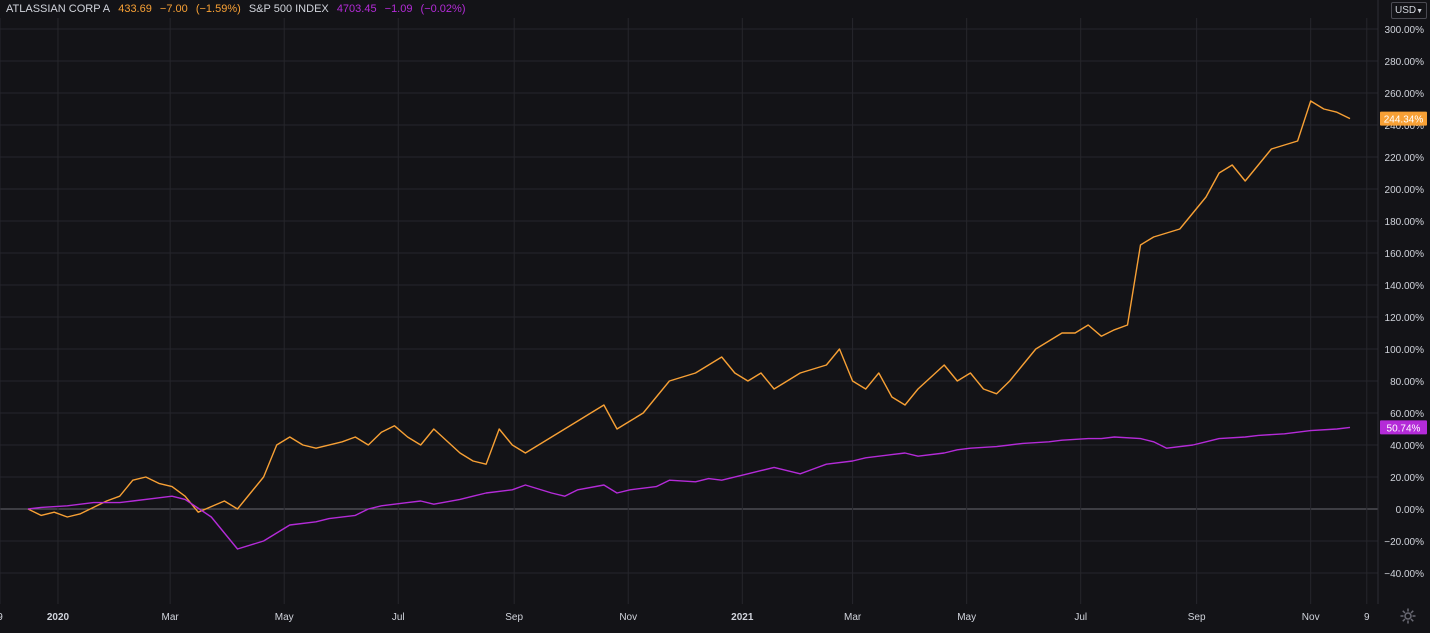  I want to click on y-tick-label: 100.00%, so click(1405, 350).